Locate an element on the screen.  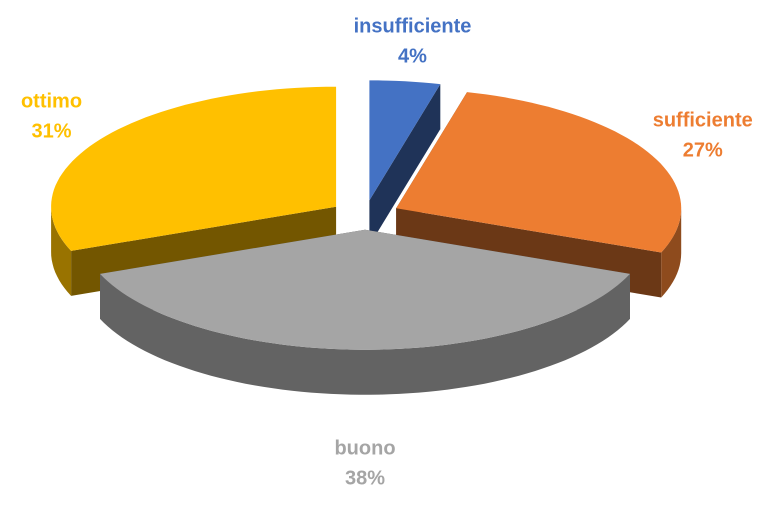
slice-cut-face is located at coordinates (405, 165).